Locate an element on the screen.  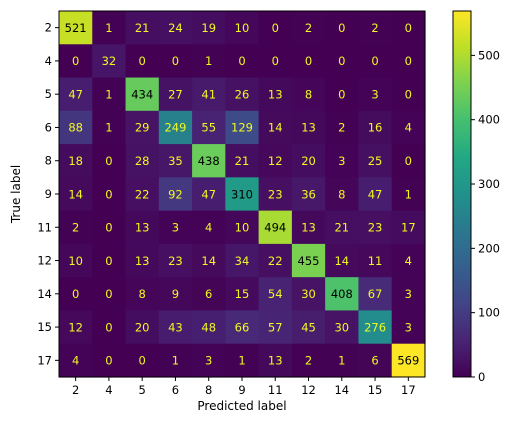
cell-value-4-2: 0 is located at coordinates (75, 61).